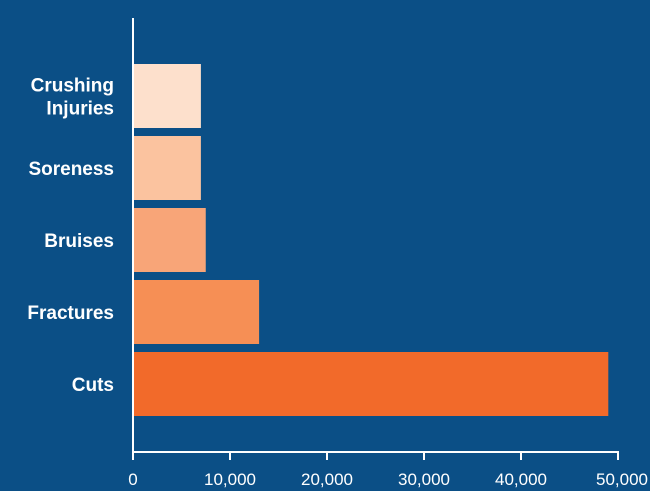  Describe the element at coordinates (622, 479) in the screenshot. I see `x-tick-label: 50,000` at that location.